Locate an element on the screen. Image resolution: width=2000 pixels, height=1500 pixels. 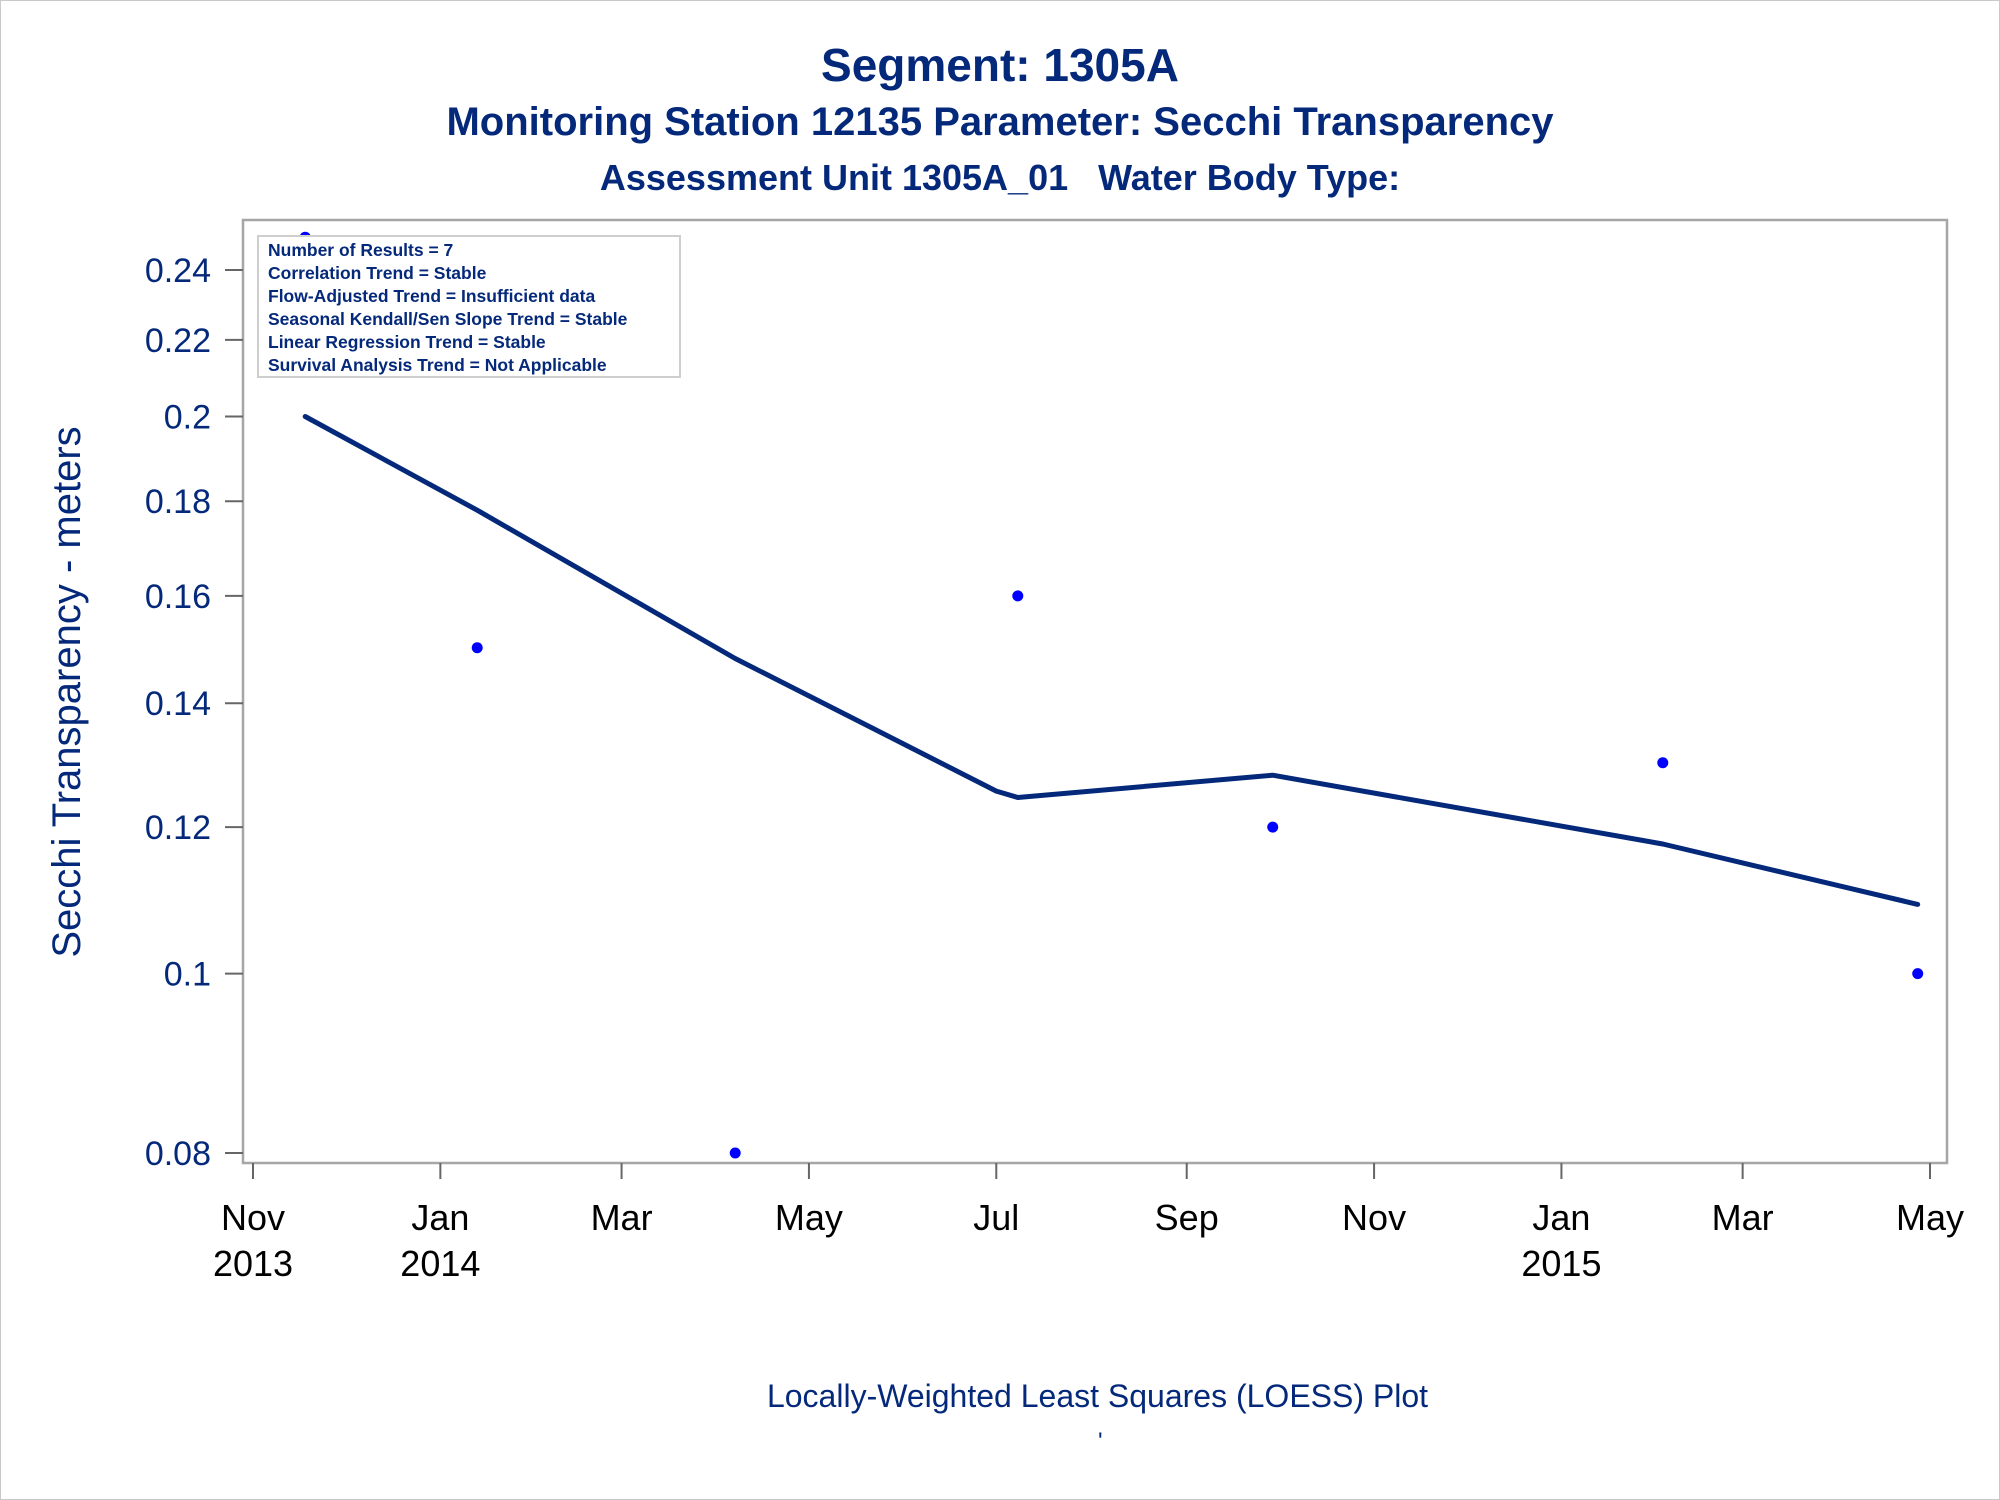
x-tick-label-year: 2015 is located at coordinates (1561, 1263).